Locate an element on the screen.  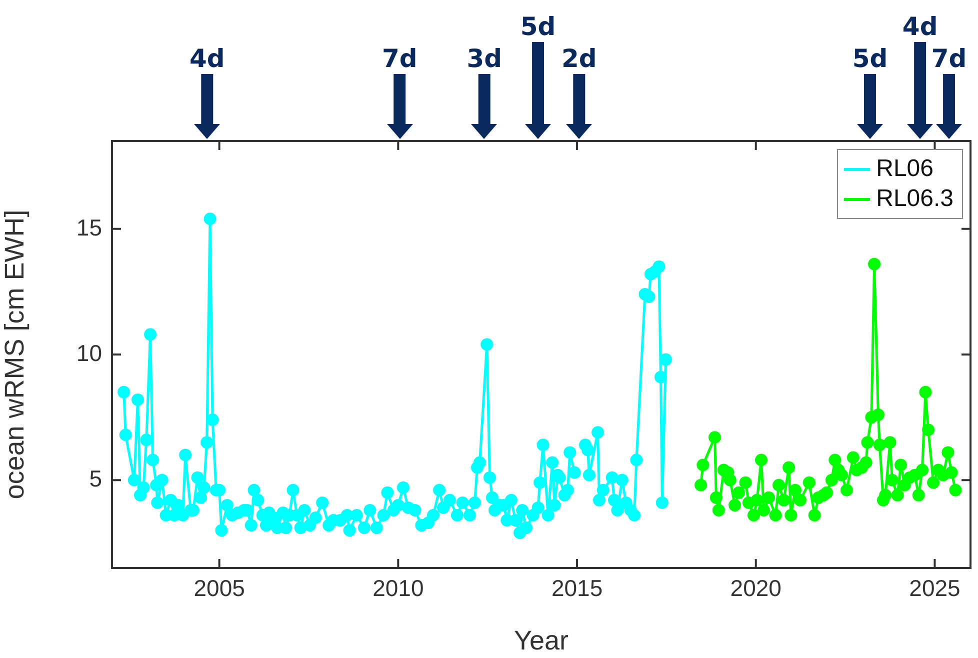
x-tick-label: 2020 is located at coordinates (756, 588).